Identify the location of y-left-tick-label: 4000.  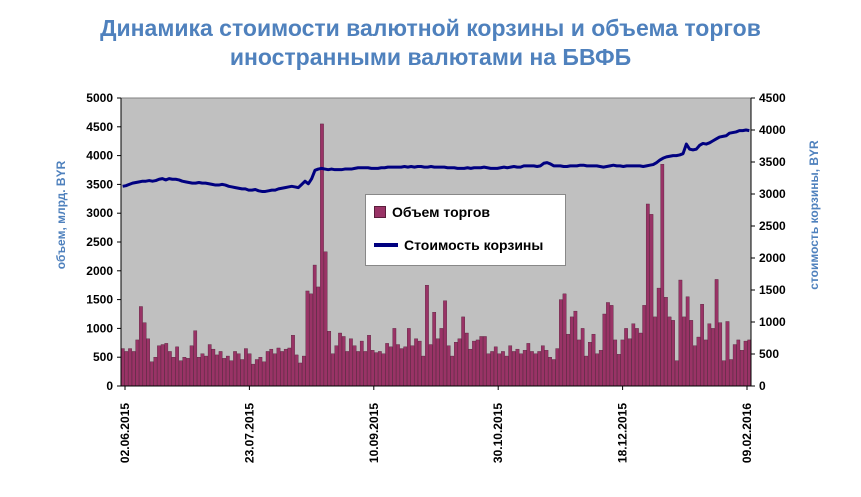
(99, 156).